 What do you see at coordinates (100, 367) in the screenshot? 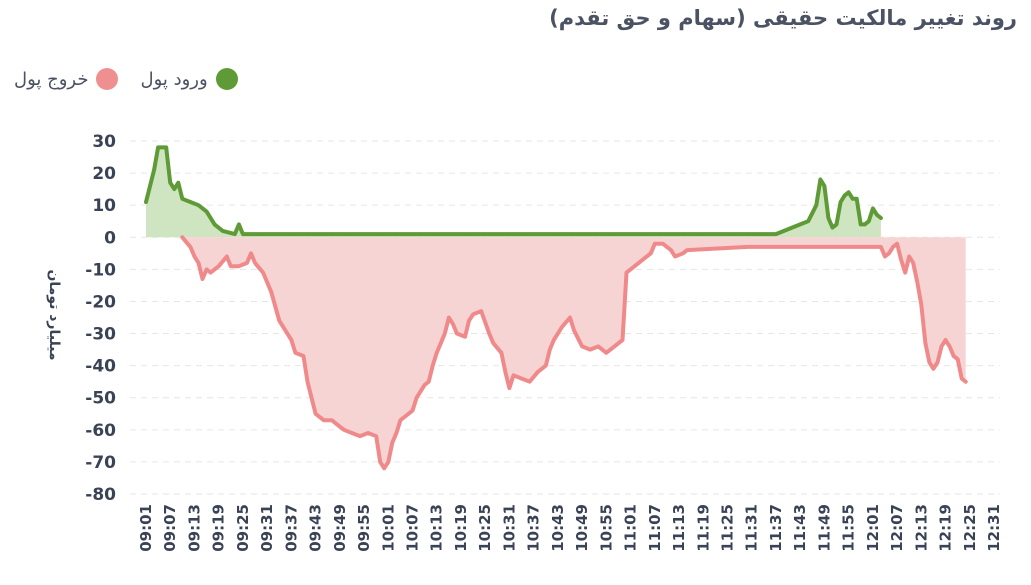
I see `y-tick-label: -40` at bounding box center [100, 367].